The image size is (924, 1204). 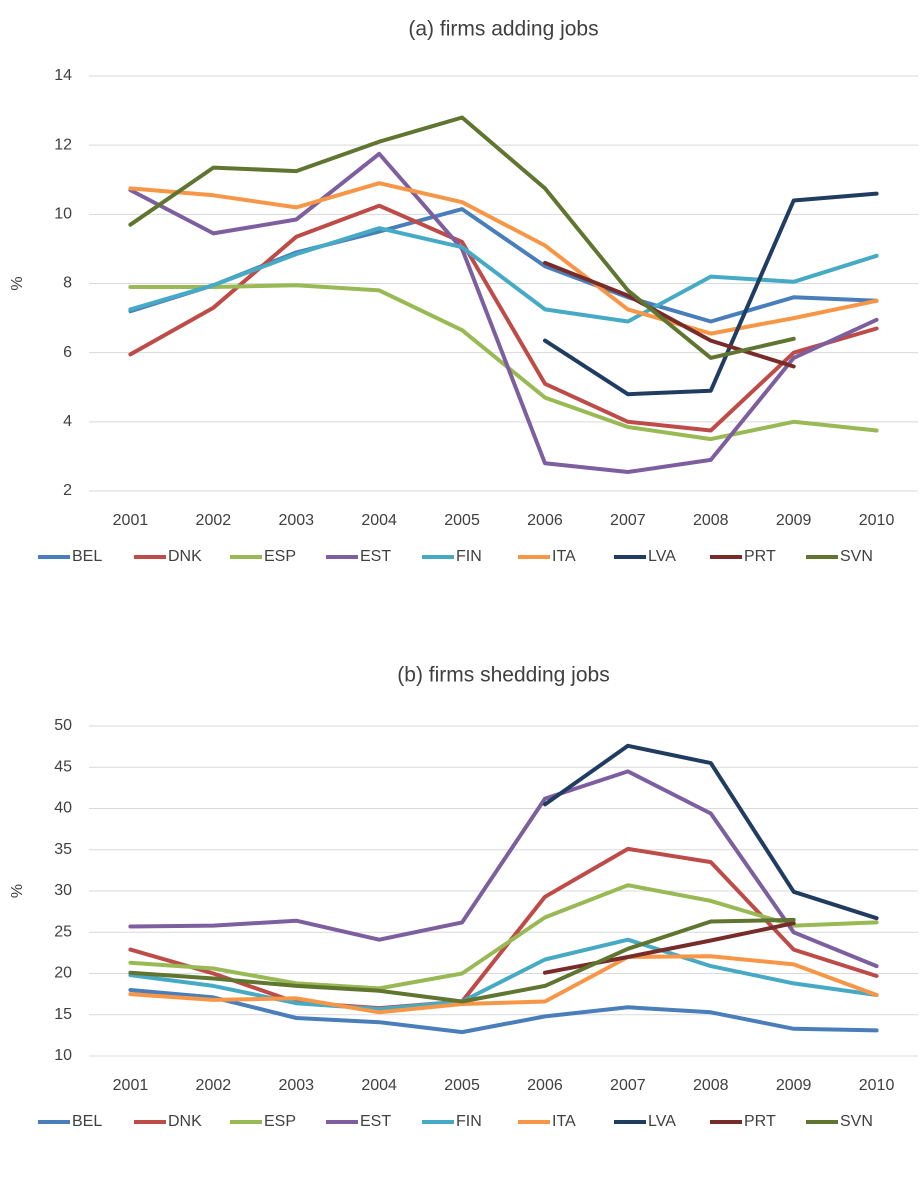 I want to click on y-tick-label: 8, so click(x=67, y=283).